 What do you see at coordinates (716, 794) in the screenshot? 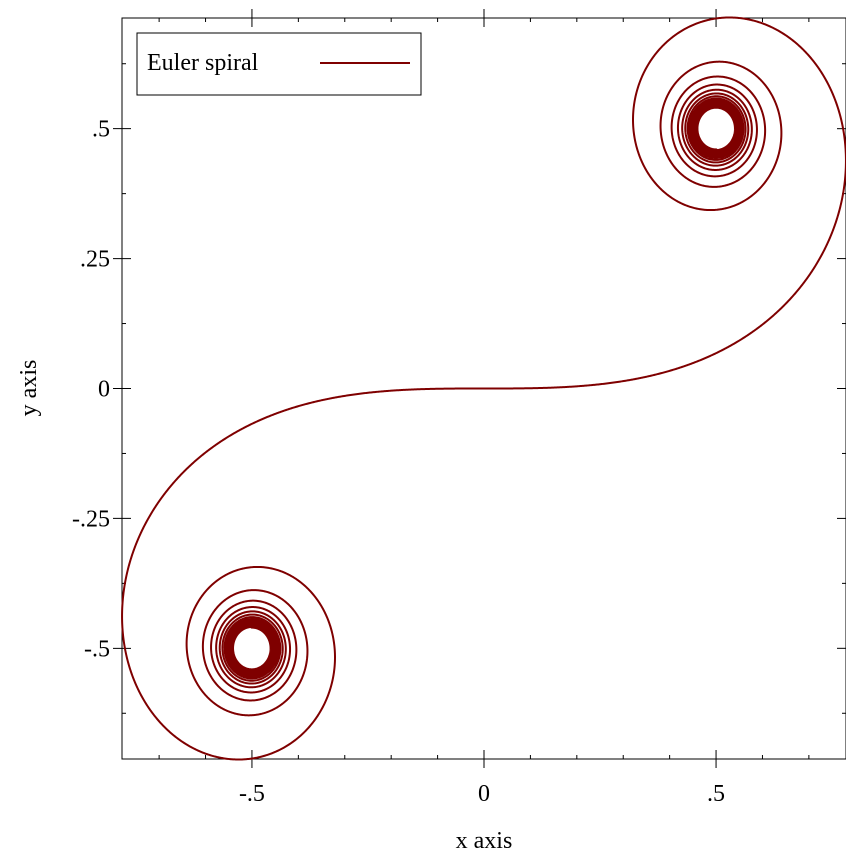
I see `x-tick-label: .5` at bounding box center [716, 794].